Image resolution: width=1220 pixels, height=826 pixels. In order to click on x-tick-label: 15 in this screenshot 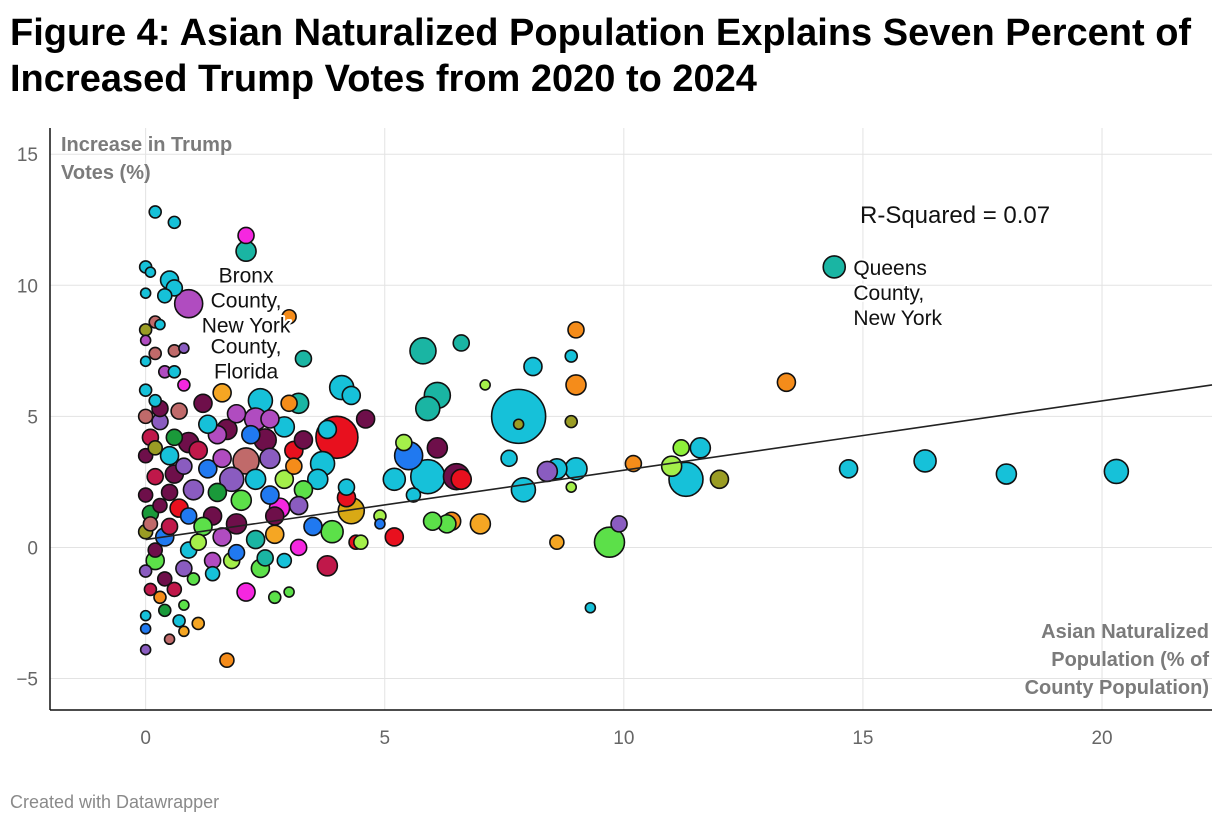, I will do `click(862, 738)`.